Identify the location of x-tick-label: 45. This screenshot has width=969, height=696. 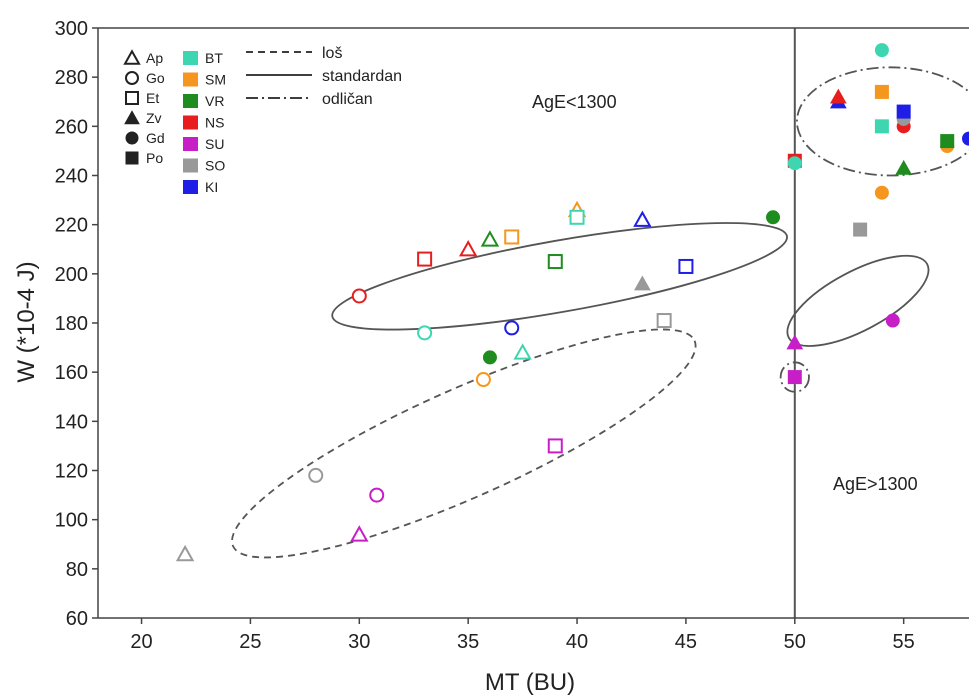
(686, 642).